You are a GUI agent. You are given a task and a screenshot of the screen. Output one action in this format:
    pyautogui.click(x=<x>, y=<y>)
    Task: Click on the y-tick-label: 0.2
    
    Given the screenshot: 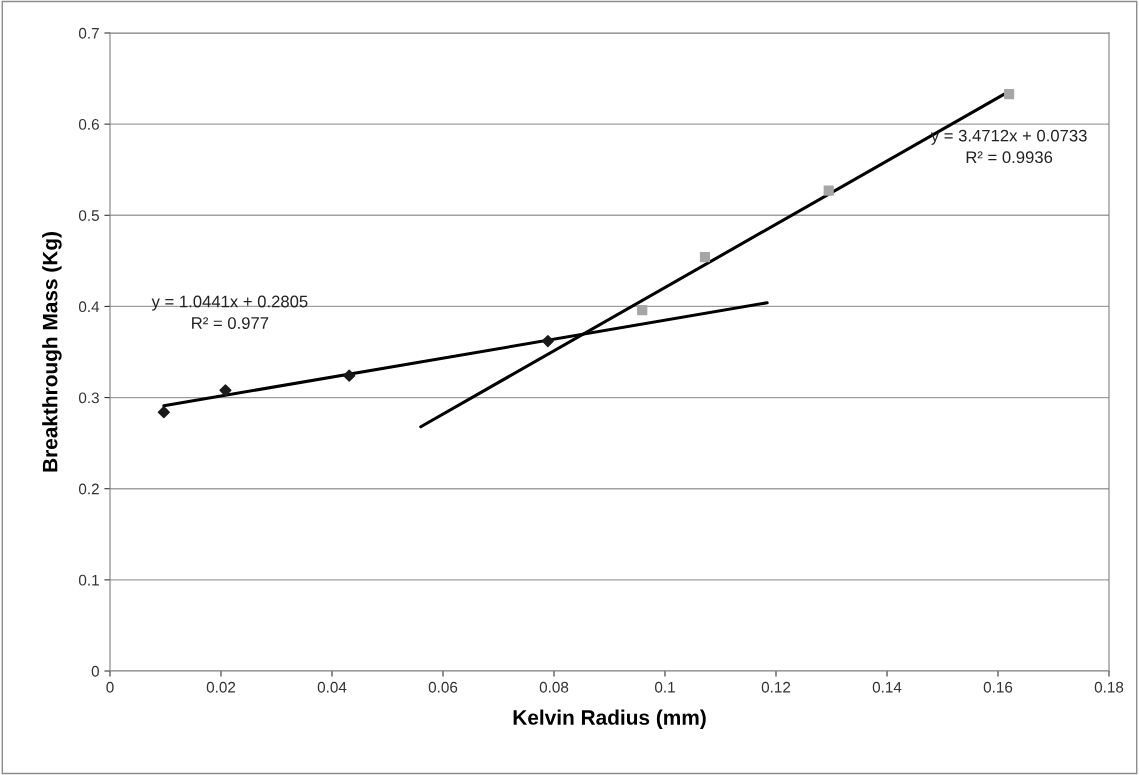 What is the action you would take?
    pyautogui.click(x=88, y=489)
    